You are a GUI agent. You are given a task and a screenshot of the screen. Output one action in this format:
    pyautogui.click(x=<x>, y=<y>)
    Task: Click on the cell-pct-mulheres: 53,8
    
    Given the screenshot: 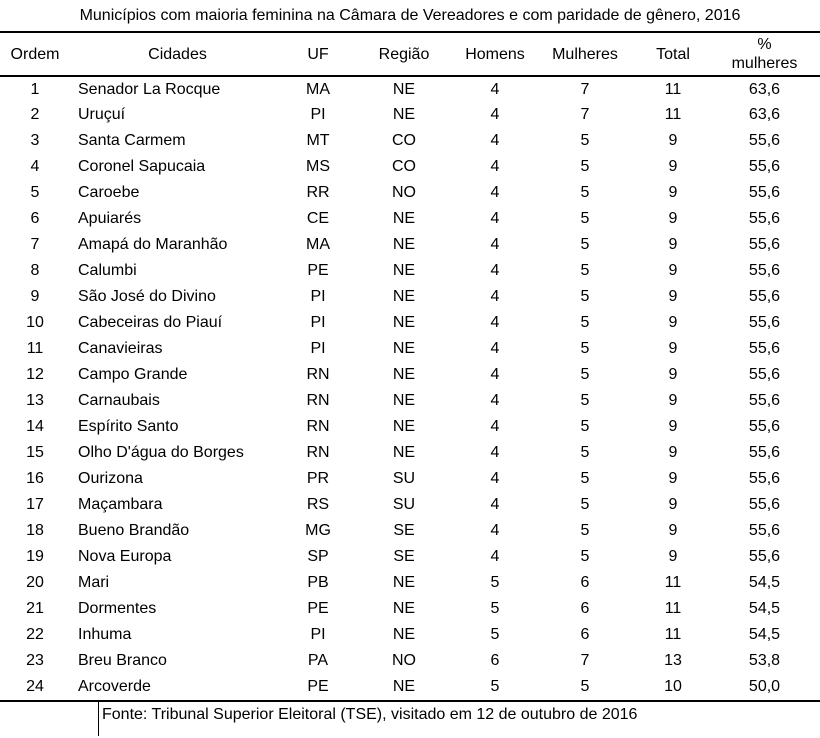 What is the action you would take?
    pyautogui.click(x=764, y=660)
    